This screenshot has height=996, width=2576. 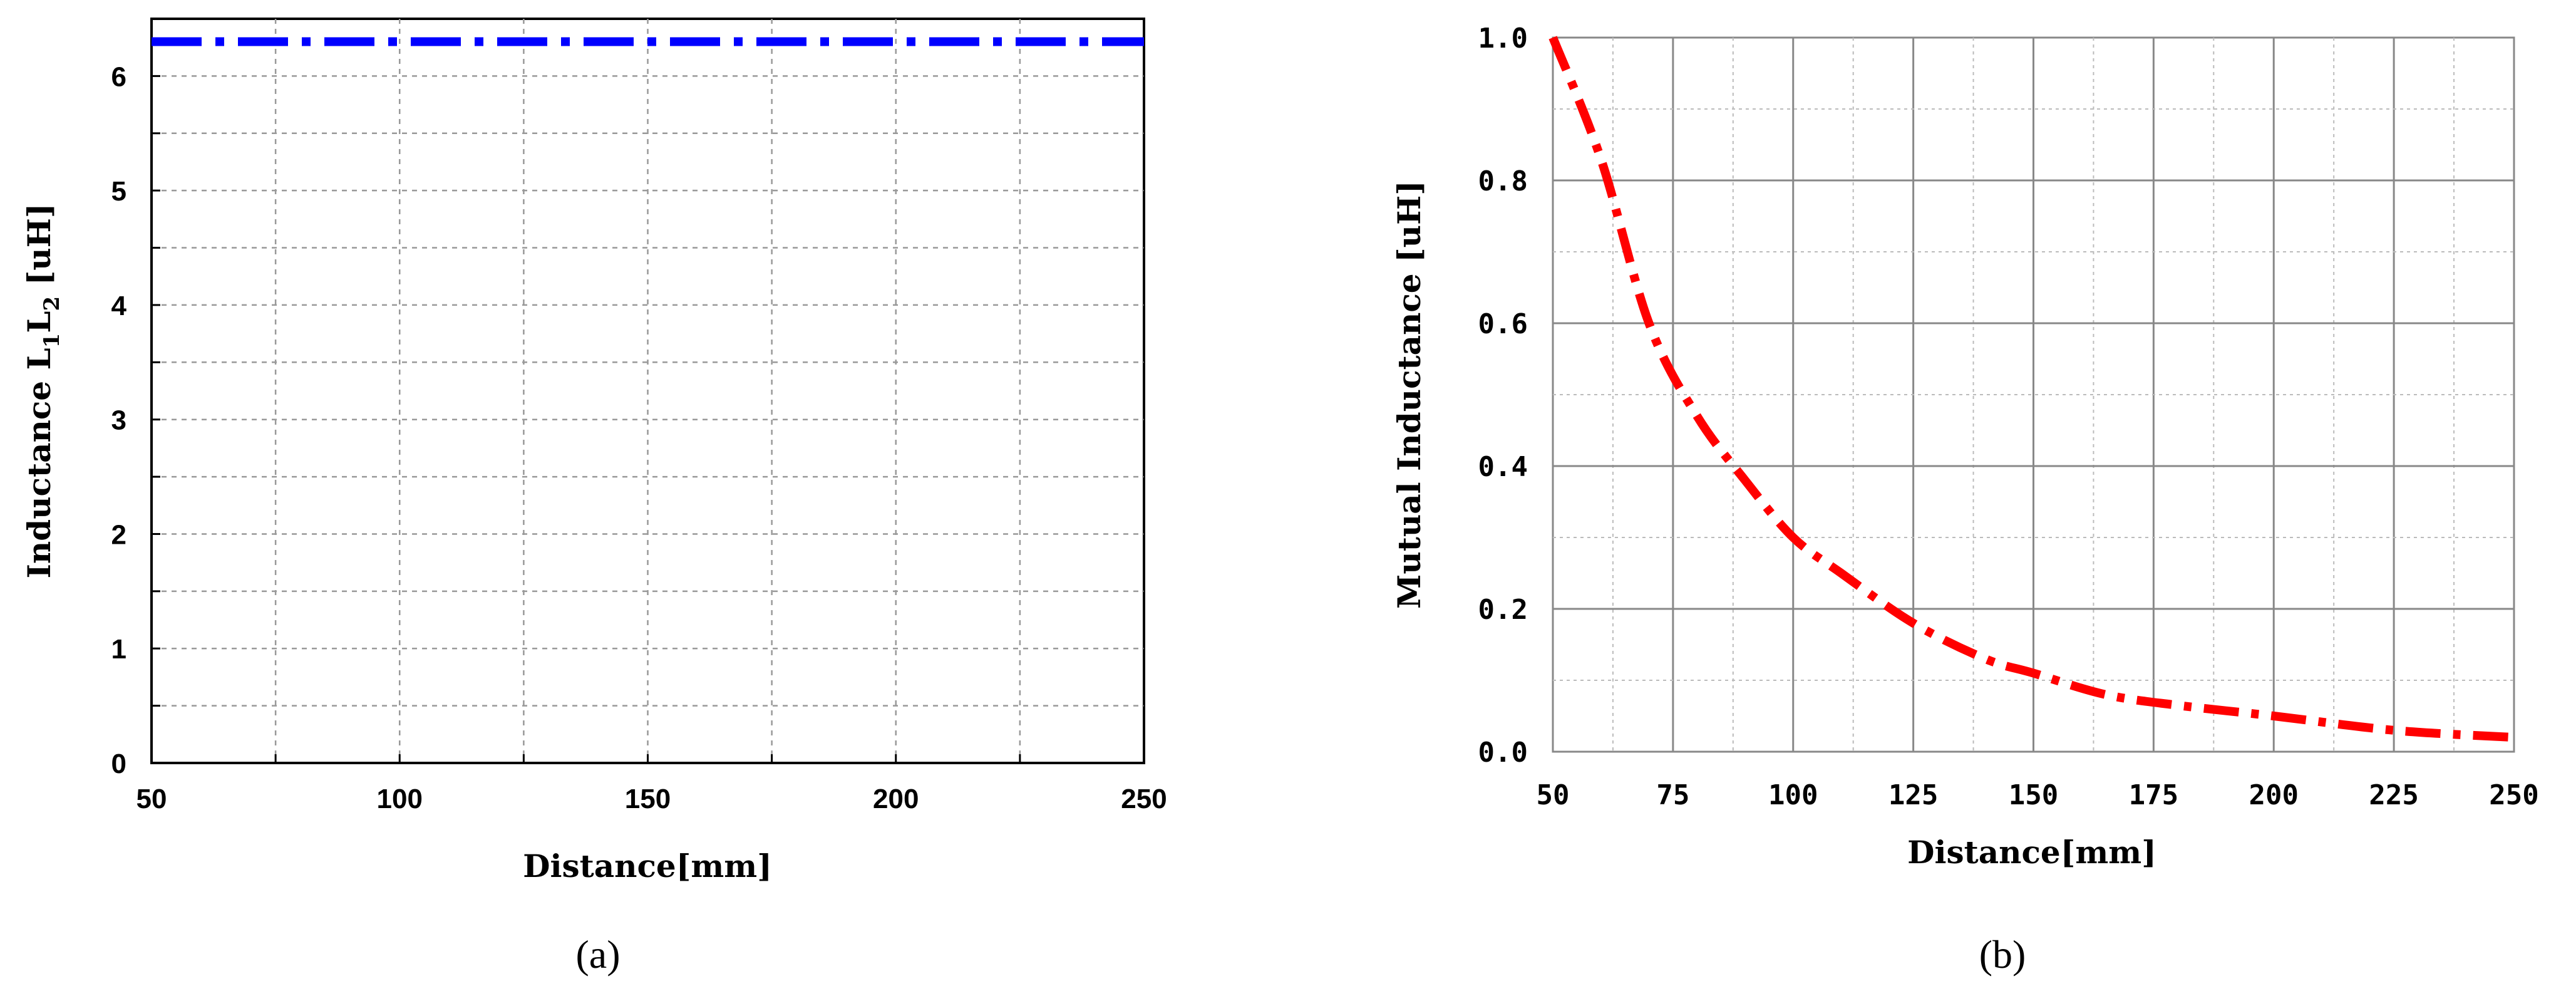 I want to click on chart-b-xtick-label: 225, so click(x=2394, y=795).